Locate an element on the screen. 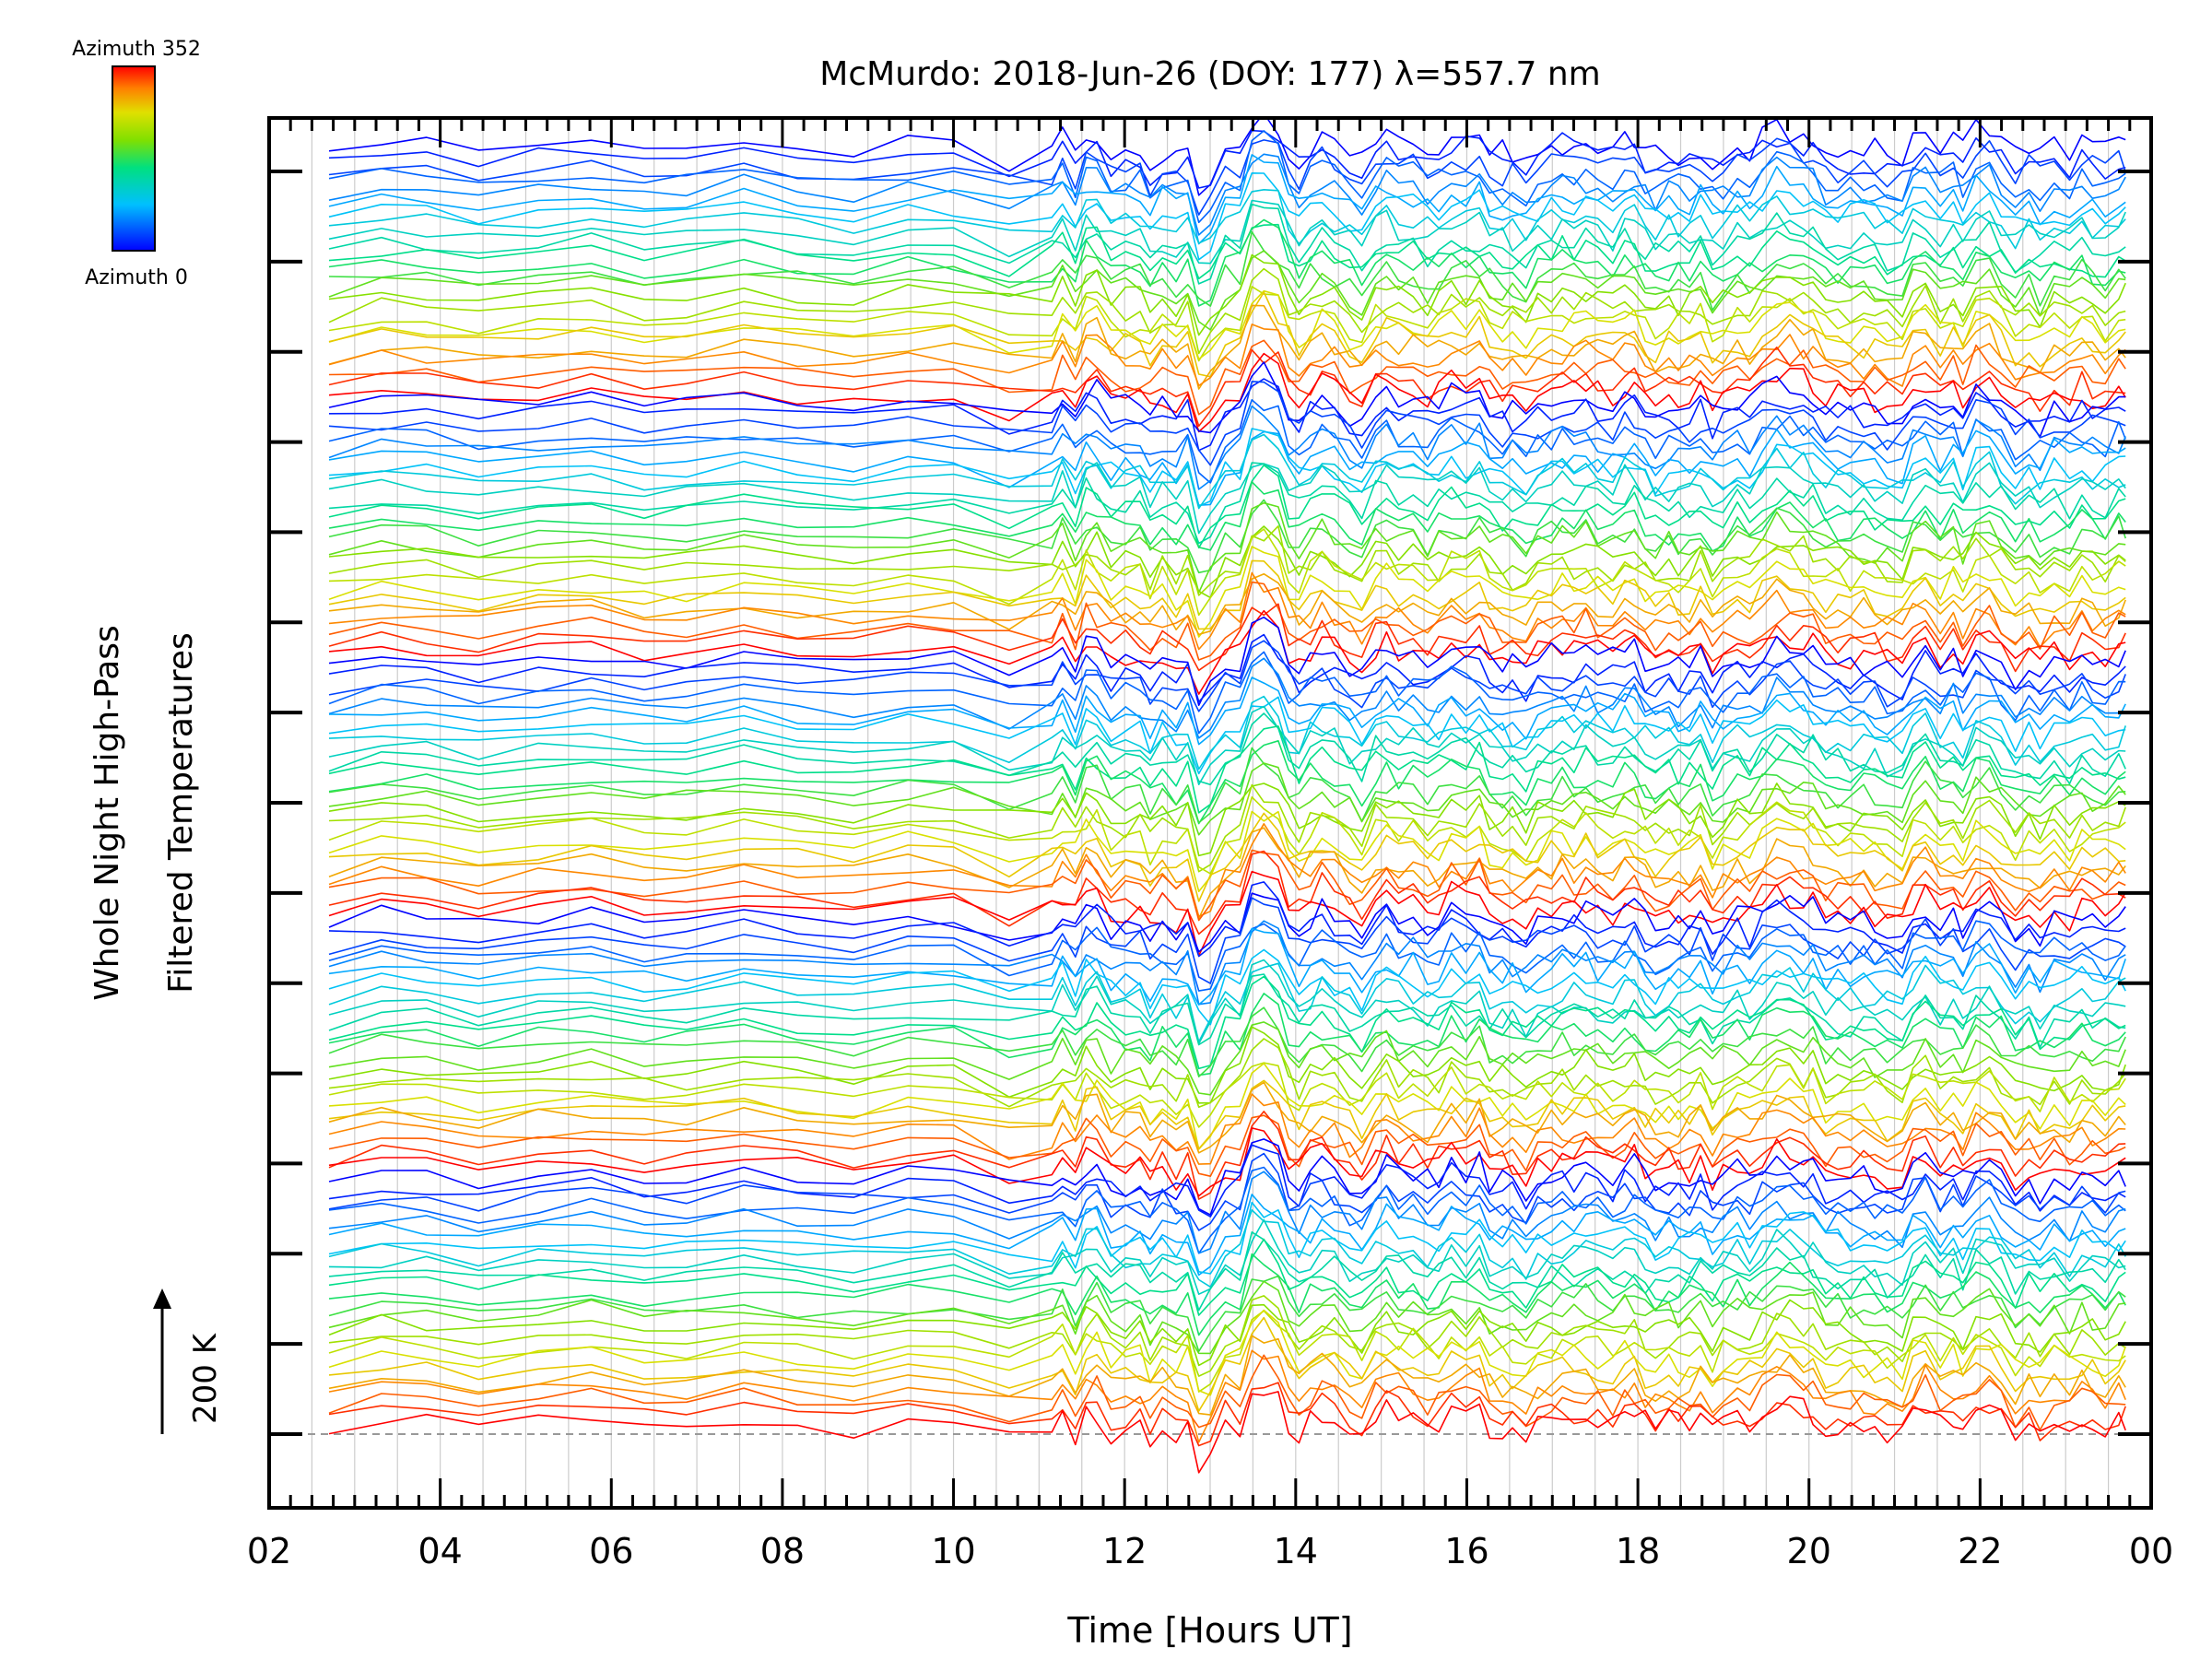 This screenshot has width=2212, height=1659. scale-arrow is located at coordinates (162, 1361).